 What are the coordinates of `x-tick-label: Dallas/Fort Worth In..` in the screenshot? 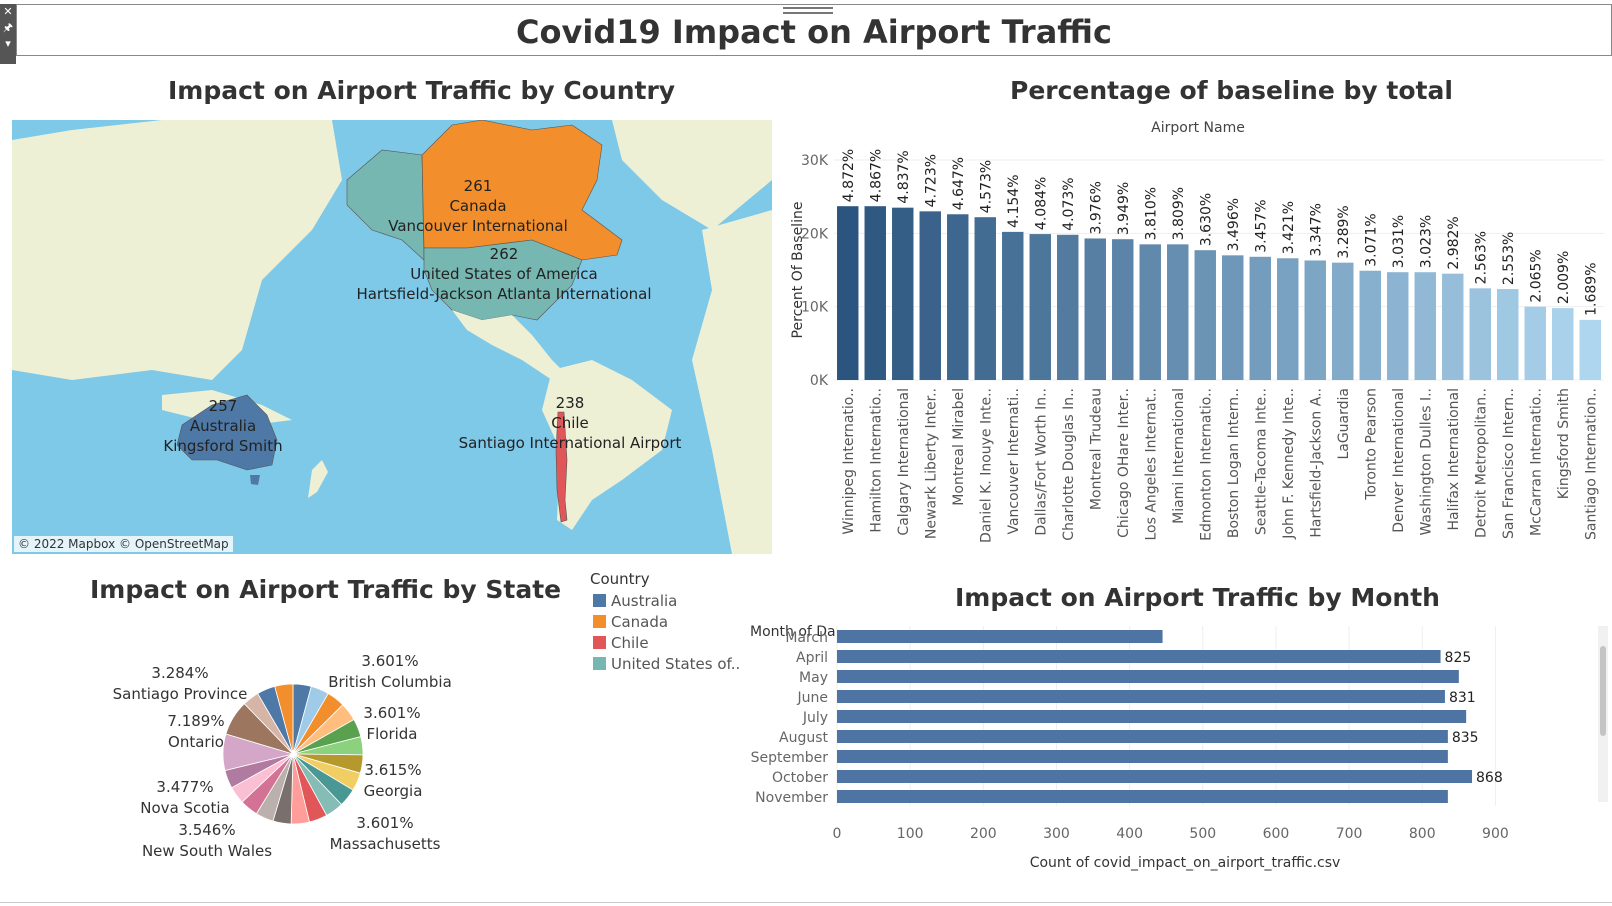 It's located at (1041, 462).